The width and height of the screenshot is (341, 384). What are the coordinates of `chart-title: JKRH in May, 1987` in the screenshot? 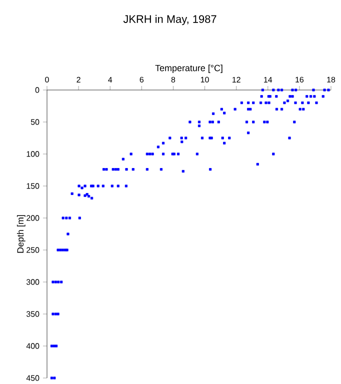 It's located at (169, 20).